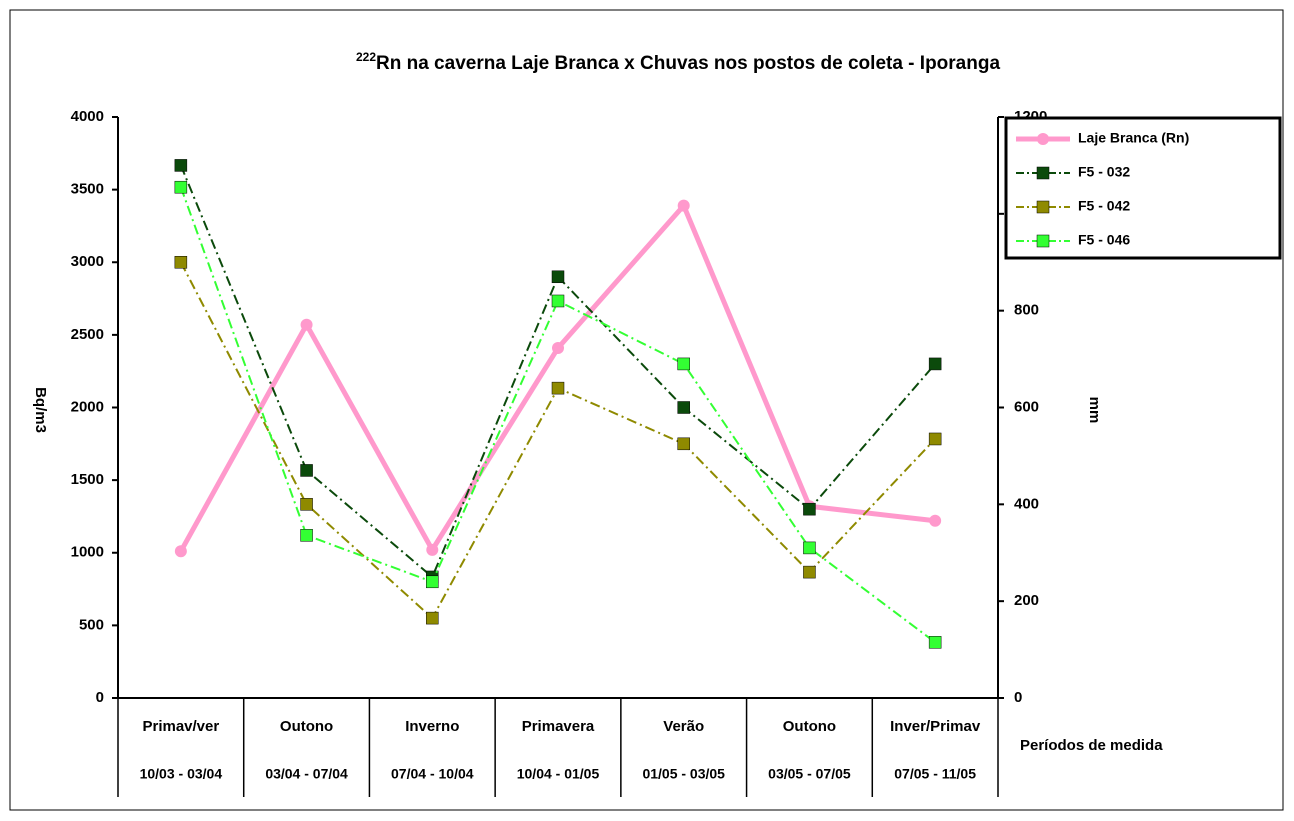 The width and height of the screenshot is (1294, 821). I want to click on y2-tick-label: 600, so click(1026, 406).